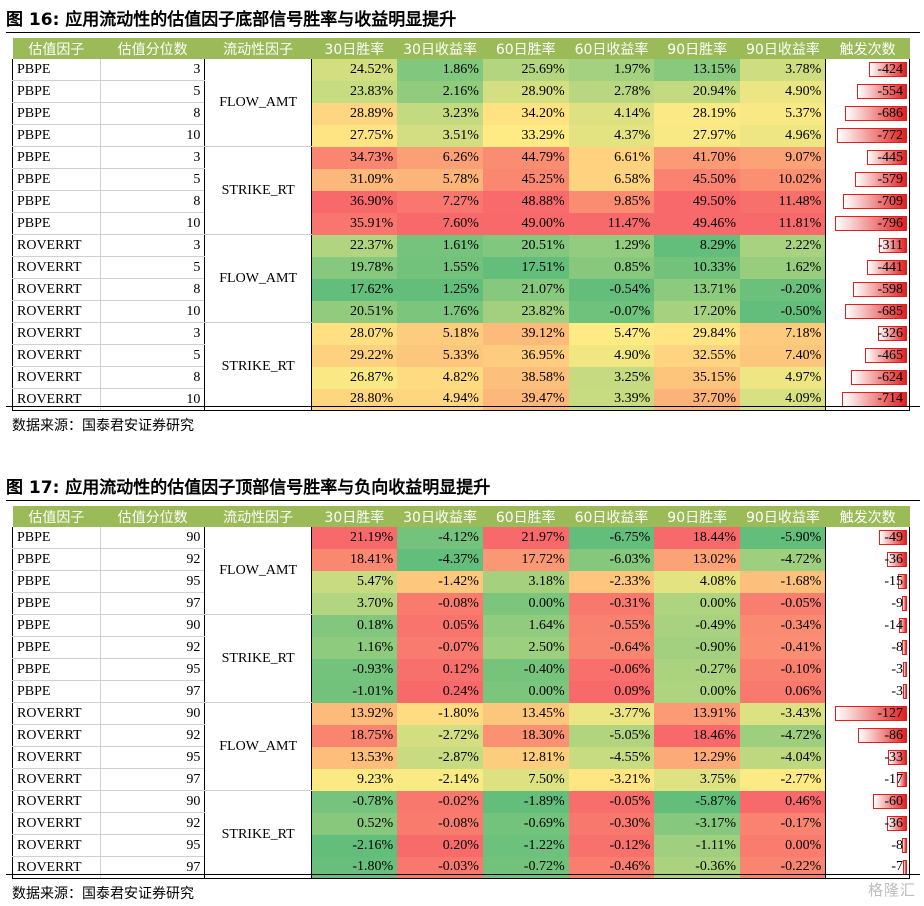 This screenshot has height=906, width=924. I want to click on trigger-count-value: -17, so click(893, 779).